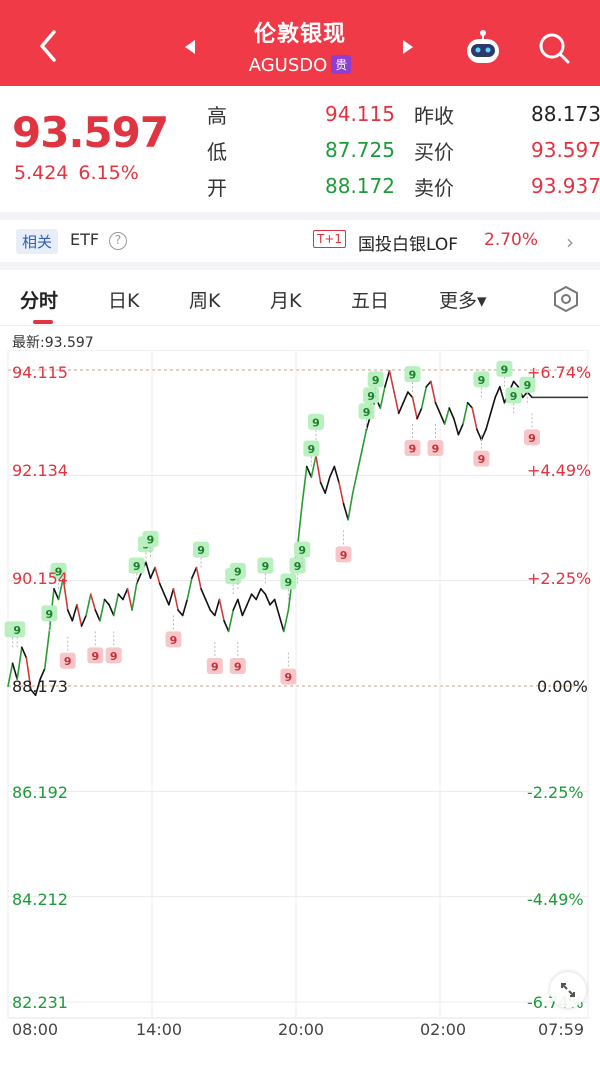 The image size is (600, 1087). What do you see at coordinates (40, 372) in the screenshot?
I see `y-tick-left: 94.115` at bounding box center [40, 372].